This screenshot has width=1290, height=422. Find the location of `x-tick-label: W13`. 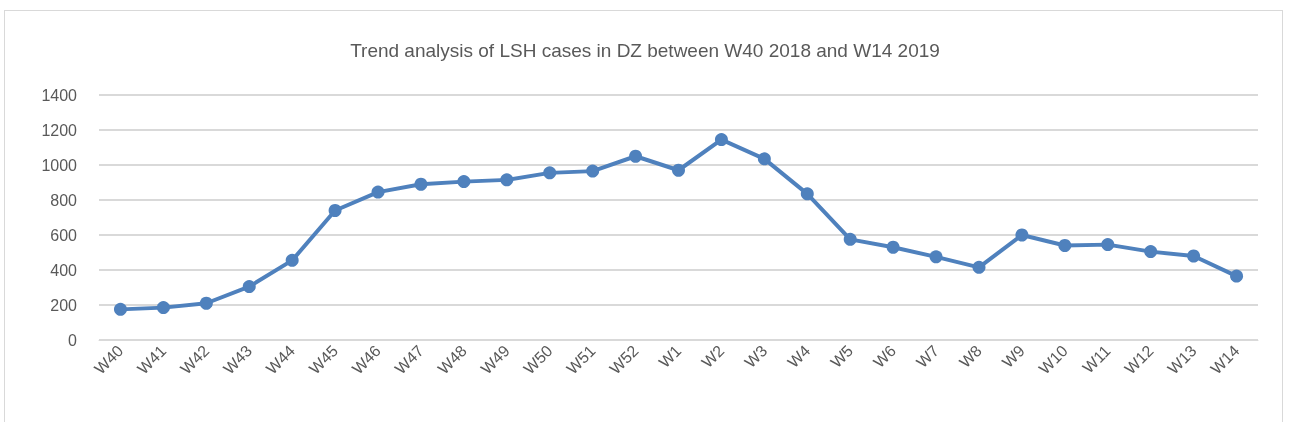

x-tick-label: W13 is located at coordinates (1182, 359).